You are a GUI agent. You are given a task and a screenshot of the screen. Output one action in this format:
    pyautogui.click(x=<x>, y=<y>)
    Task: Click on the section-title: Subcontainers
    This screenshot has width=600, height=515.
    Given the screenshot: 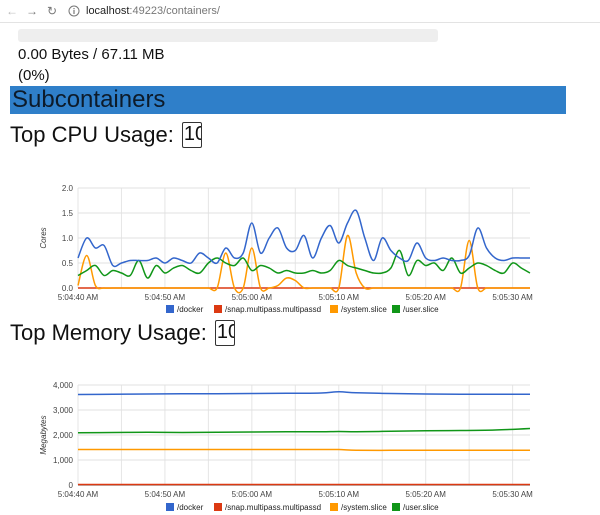 What is the action you would take?
    pyautogui.click(x=288, y=100)
    